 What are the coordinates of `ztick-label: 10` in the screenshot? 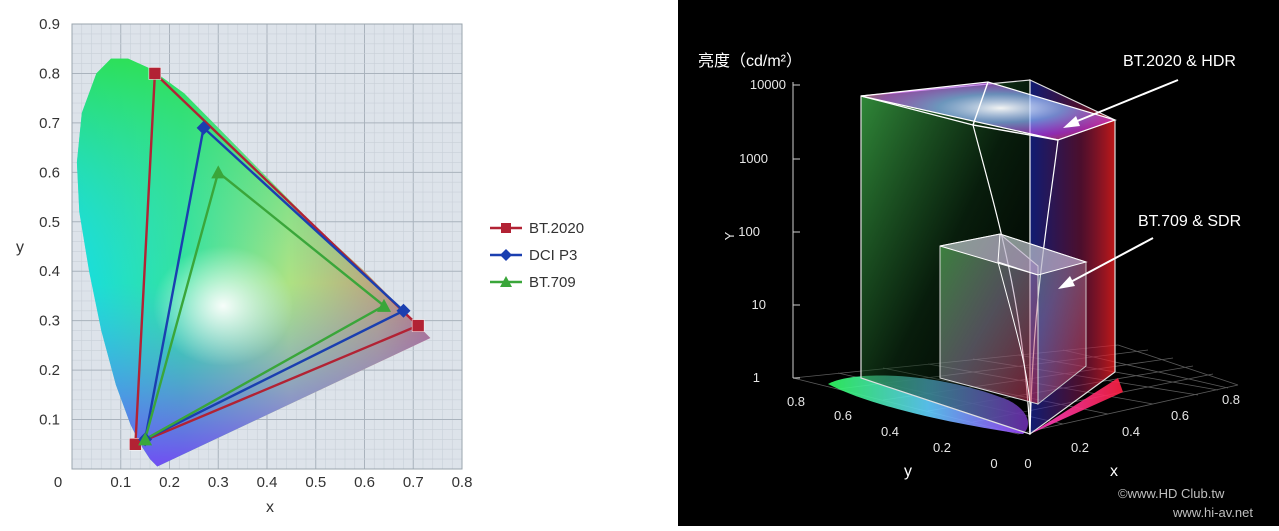 It's located at (759, 304).